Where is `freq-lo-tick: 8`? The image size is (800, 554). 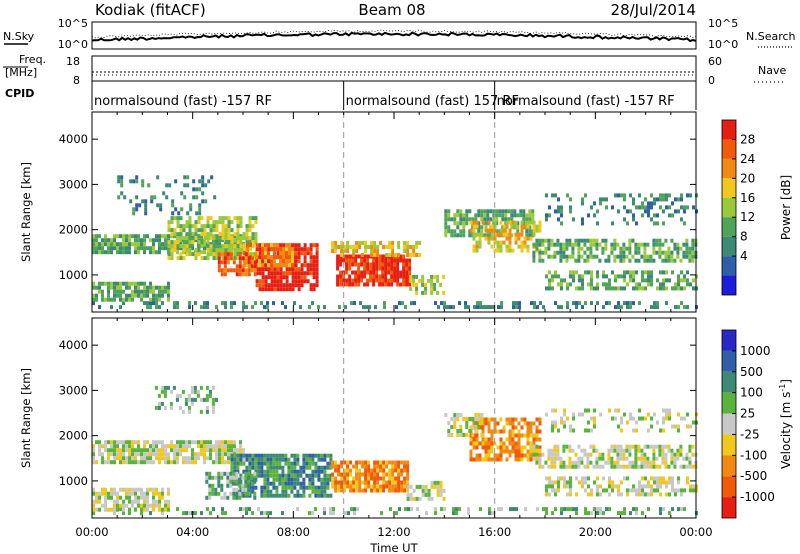
freq-lo-tick: 8 is located at coordinates (76, 80).